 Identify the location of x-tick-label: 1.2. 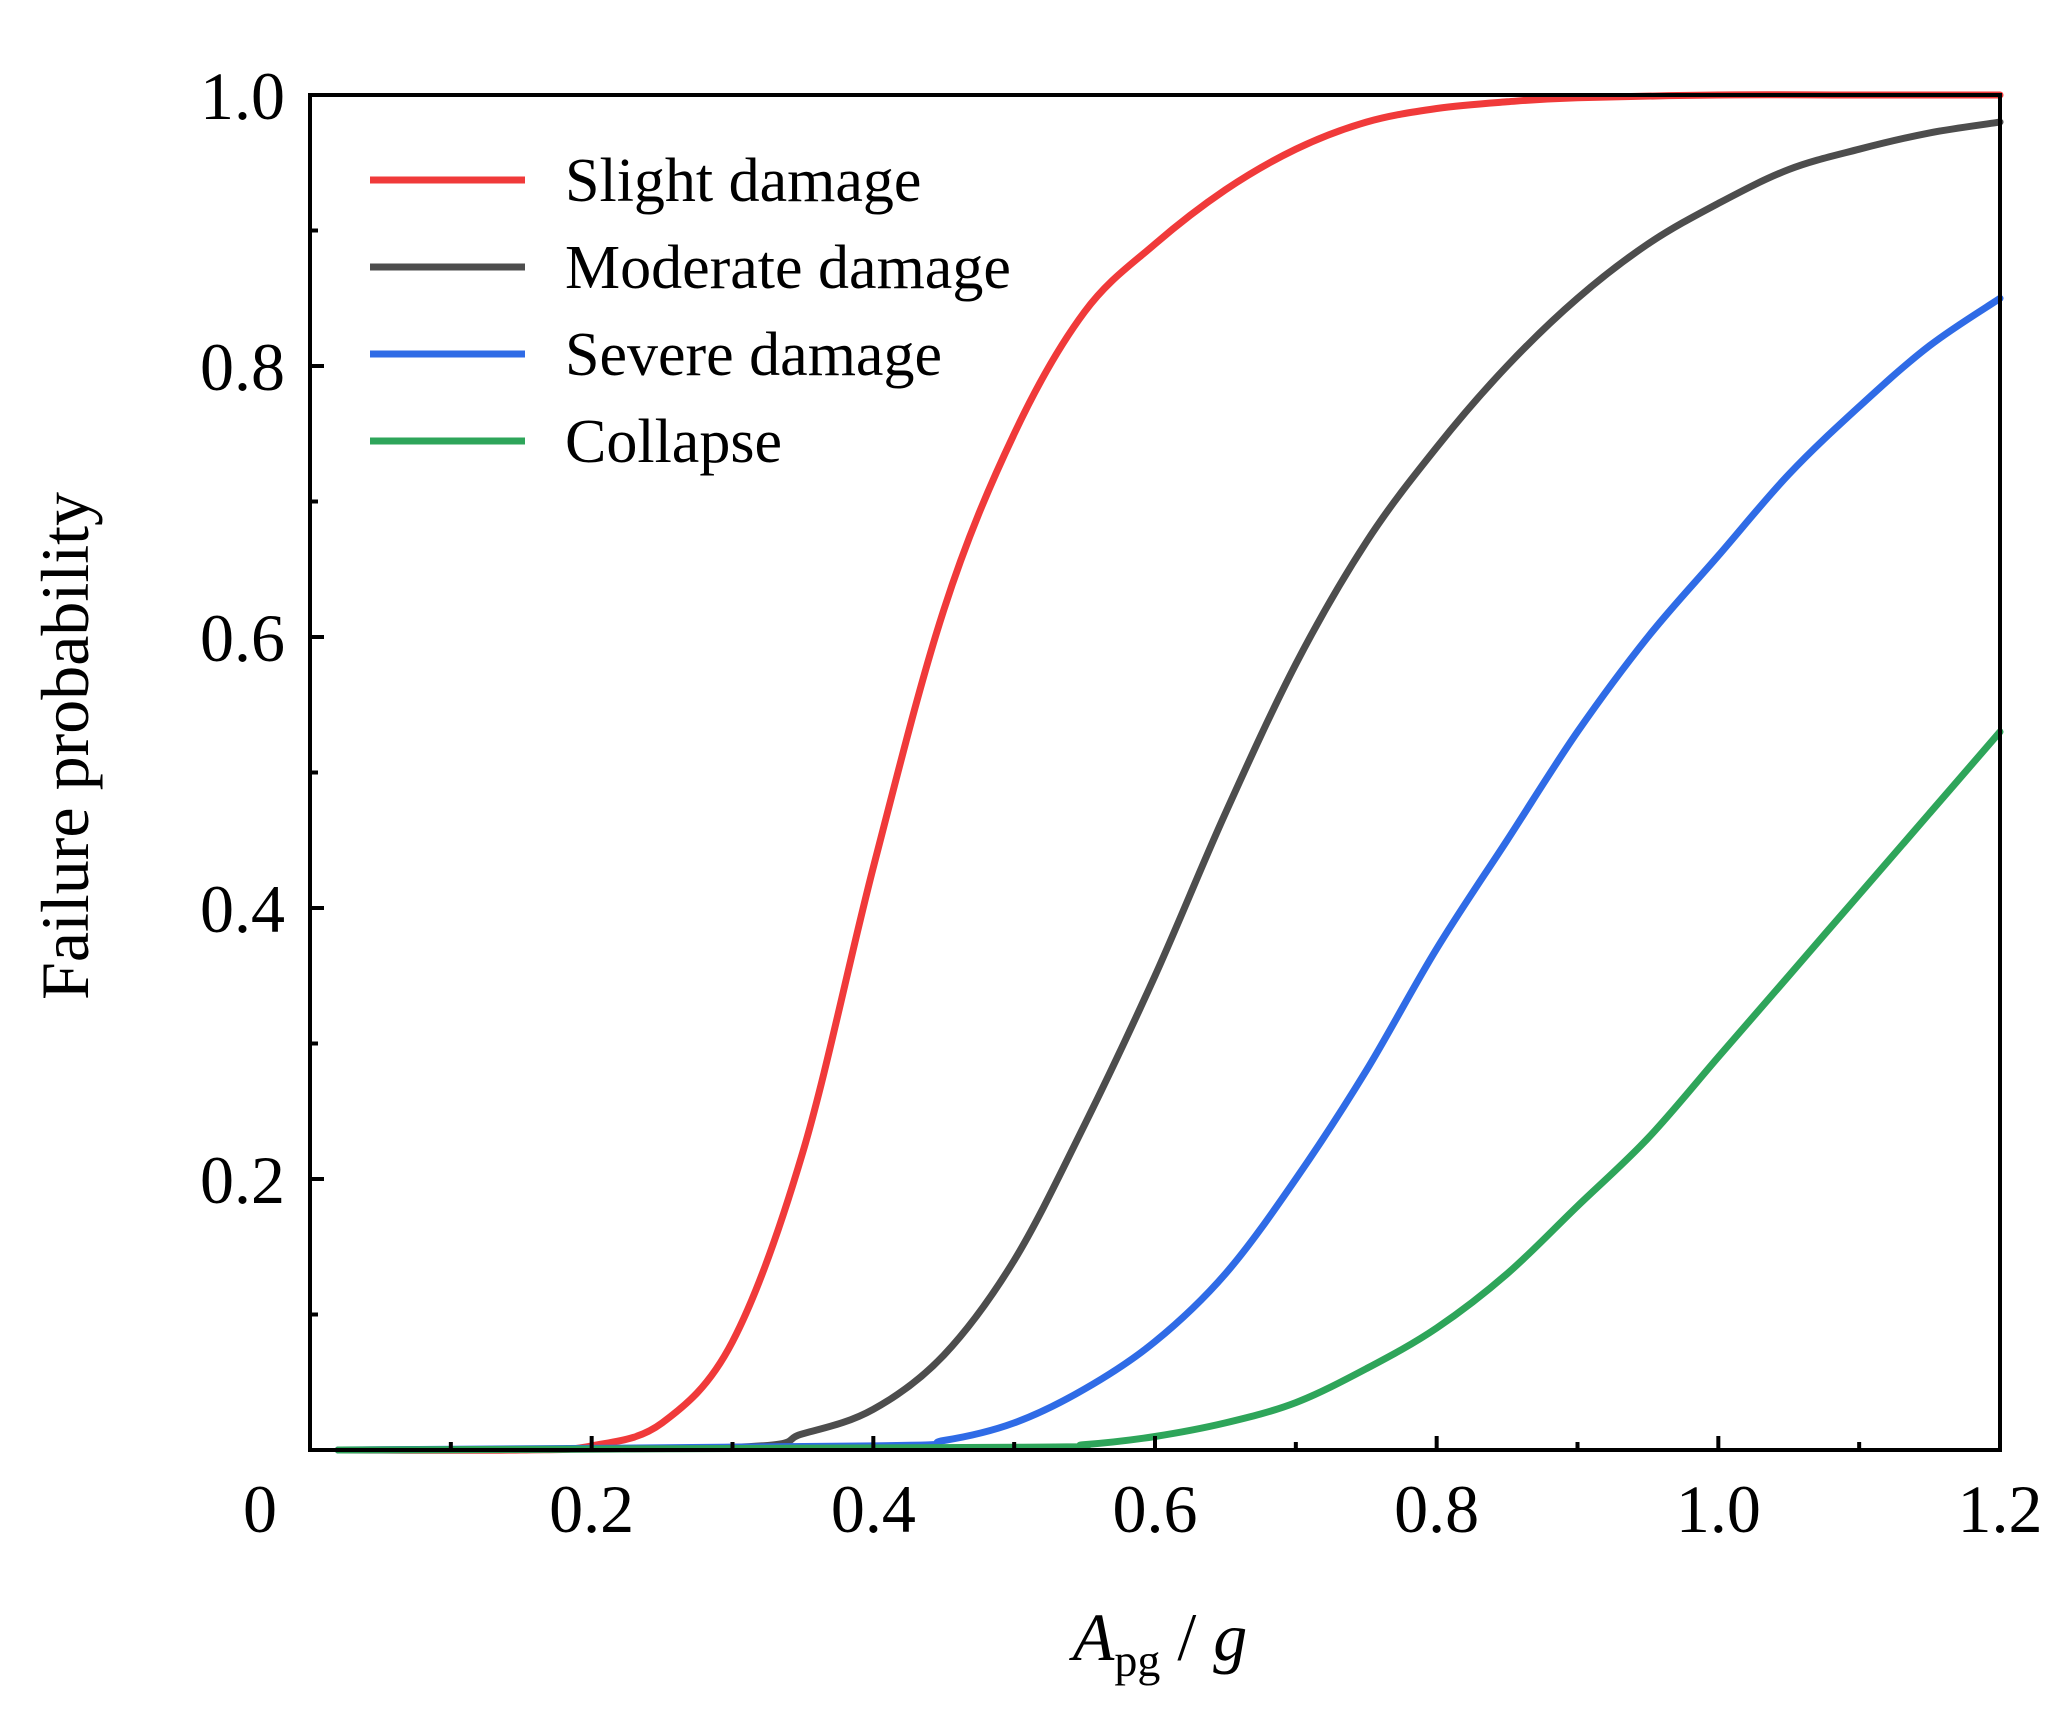
(2000, 1509).